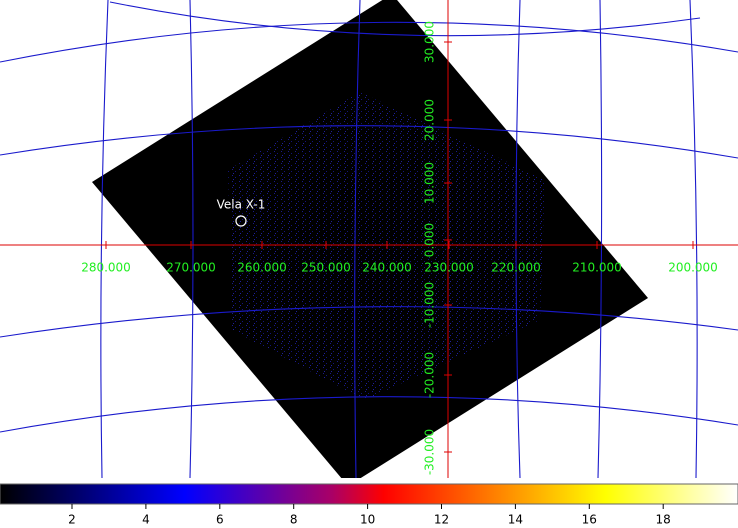 Image resolution: width=738 pixels, height=528 pixels. What do you see at coordinates (367, 520) in the screenshot?
I see `colorbar-label: 10` at bounding box center [367, 520].